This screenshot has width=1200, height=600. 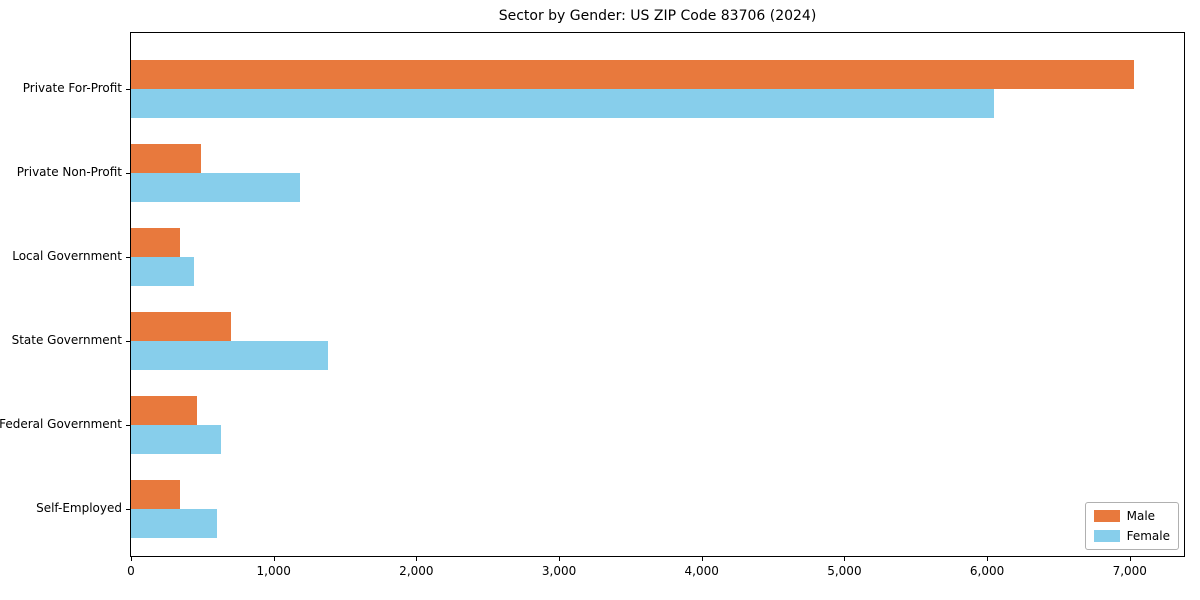 I want to click on y-axis-label: Private For-Profit, so click(x=72, y=88).